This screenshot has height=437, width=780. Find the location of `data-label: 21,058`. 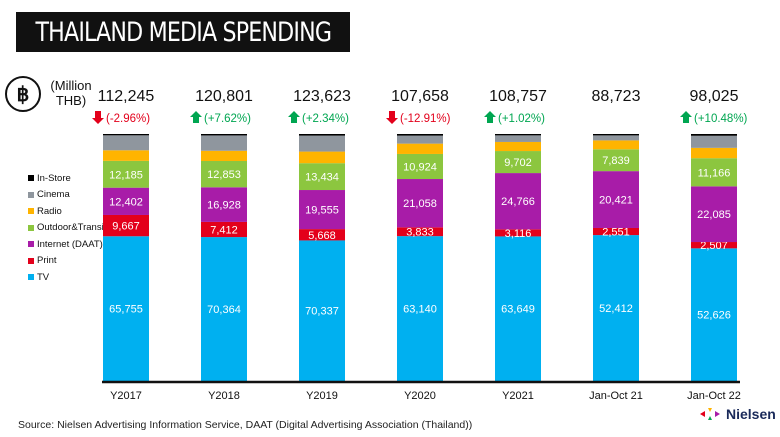

data-label: 21,058 is located at coordinates (420, 204).